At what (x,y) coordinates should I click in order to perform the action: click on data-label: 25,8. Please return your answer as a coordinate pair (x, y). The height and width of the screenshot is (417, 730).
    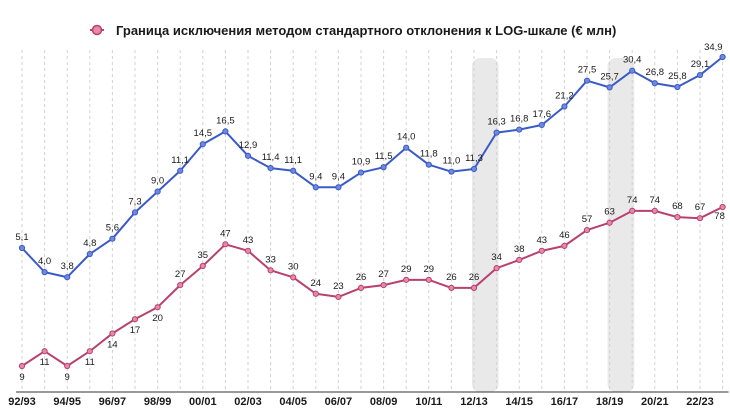
    Looking at the image, I should click on (677, 76).